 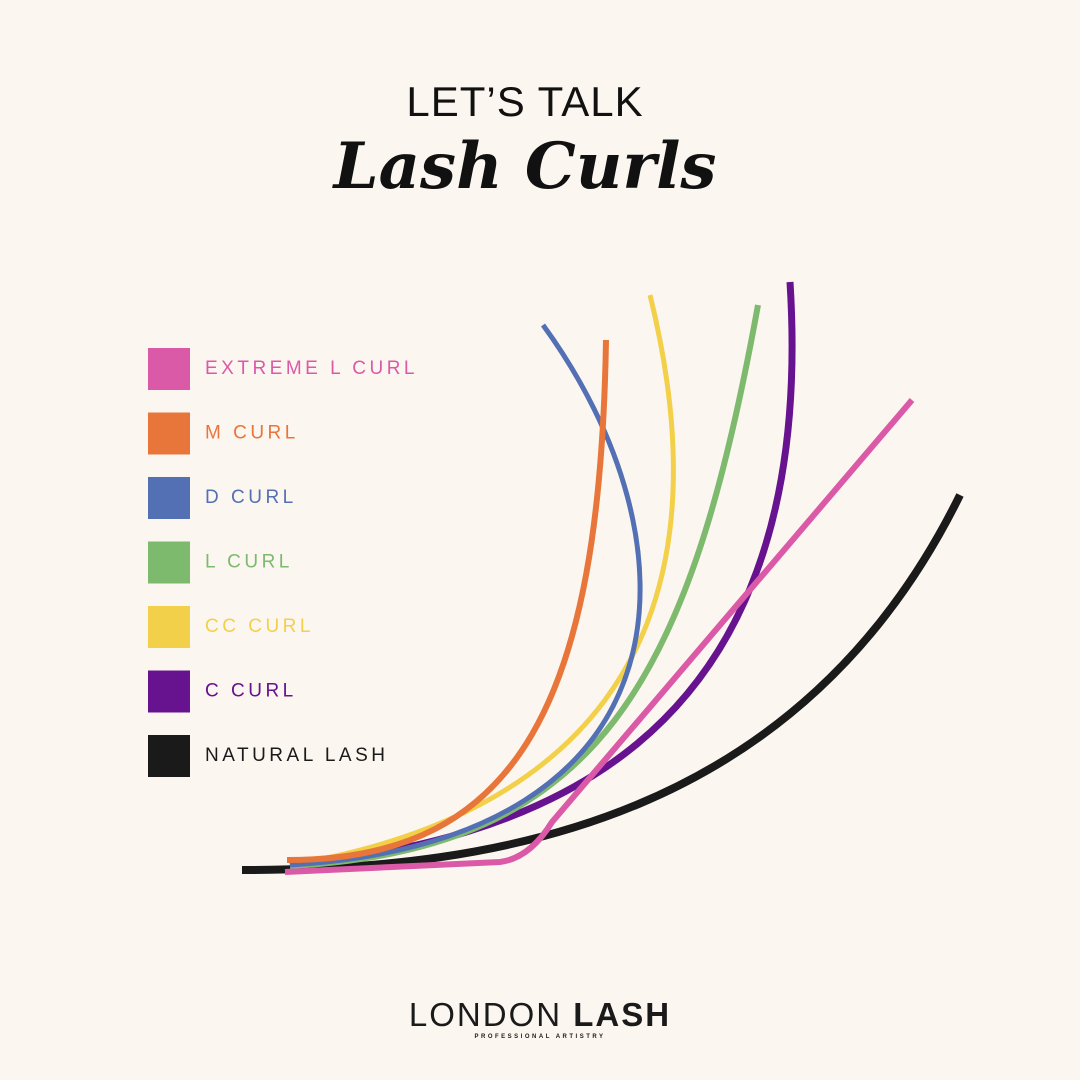 What do you see at coordinates (447, 601) in the screenshot?
I see `lash-curve` at bounding box center [447, 601].